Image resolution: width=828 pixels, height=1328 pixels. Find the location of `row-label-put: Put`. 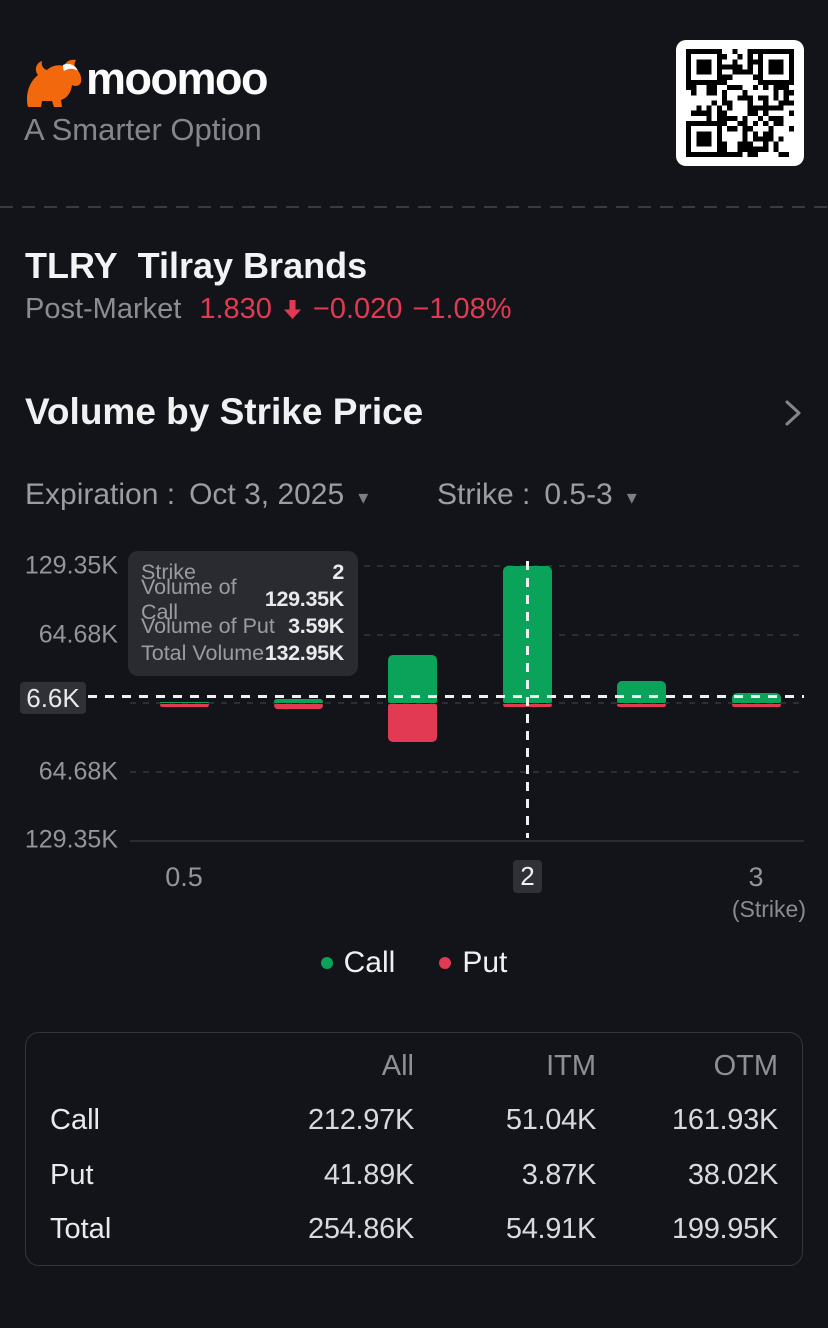

row-label-put: Put is located at coordinates (72, 1174).